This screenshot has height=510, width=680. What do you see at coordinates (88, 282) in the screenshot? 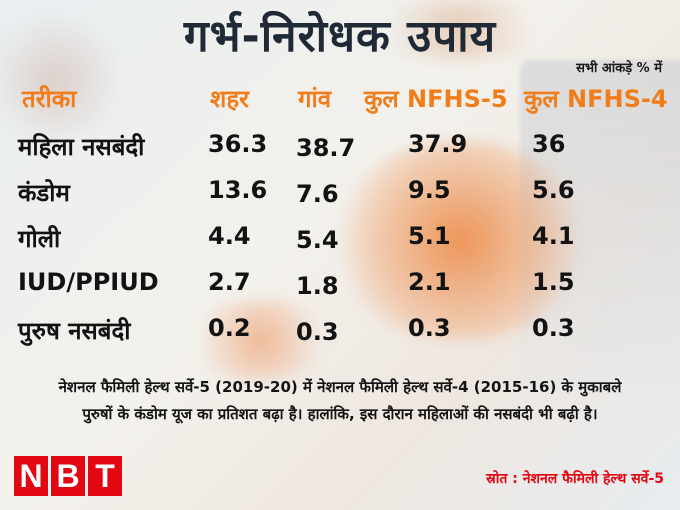
I see `row-label: IUD/PPIUD` at bounding box center [88, 282].